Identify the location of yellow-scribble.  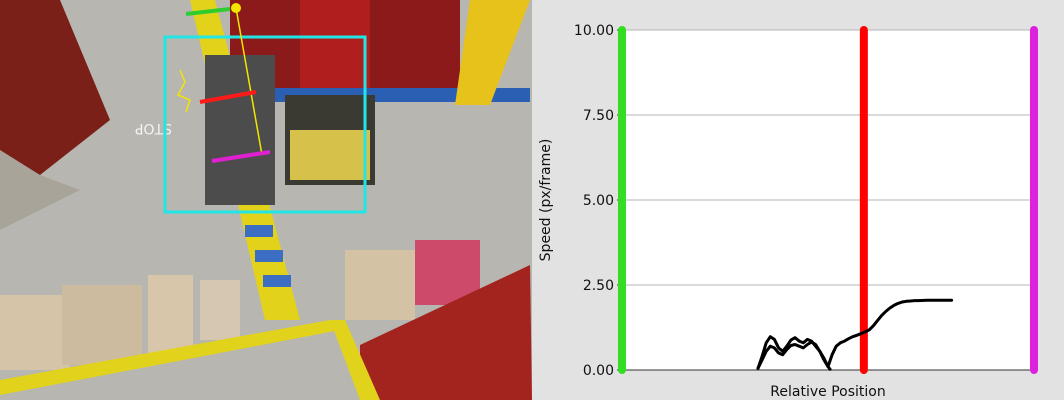
(183, 91).